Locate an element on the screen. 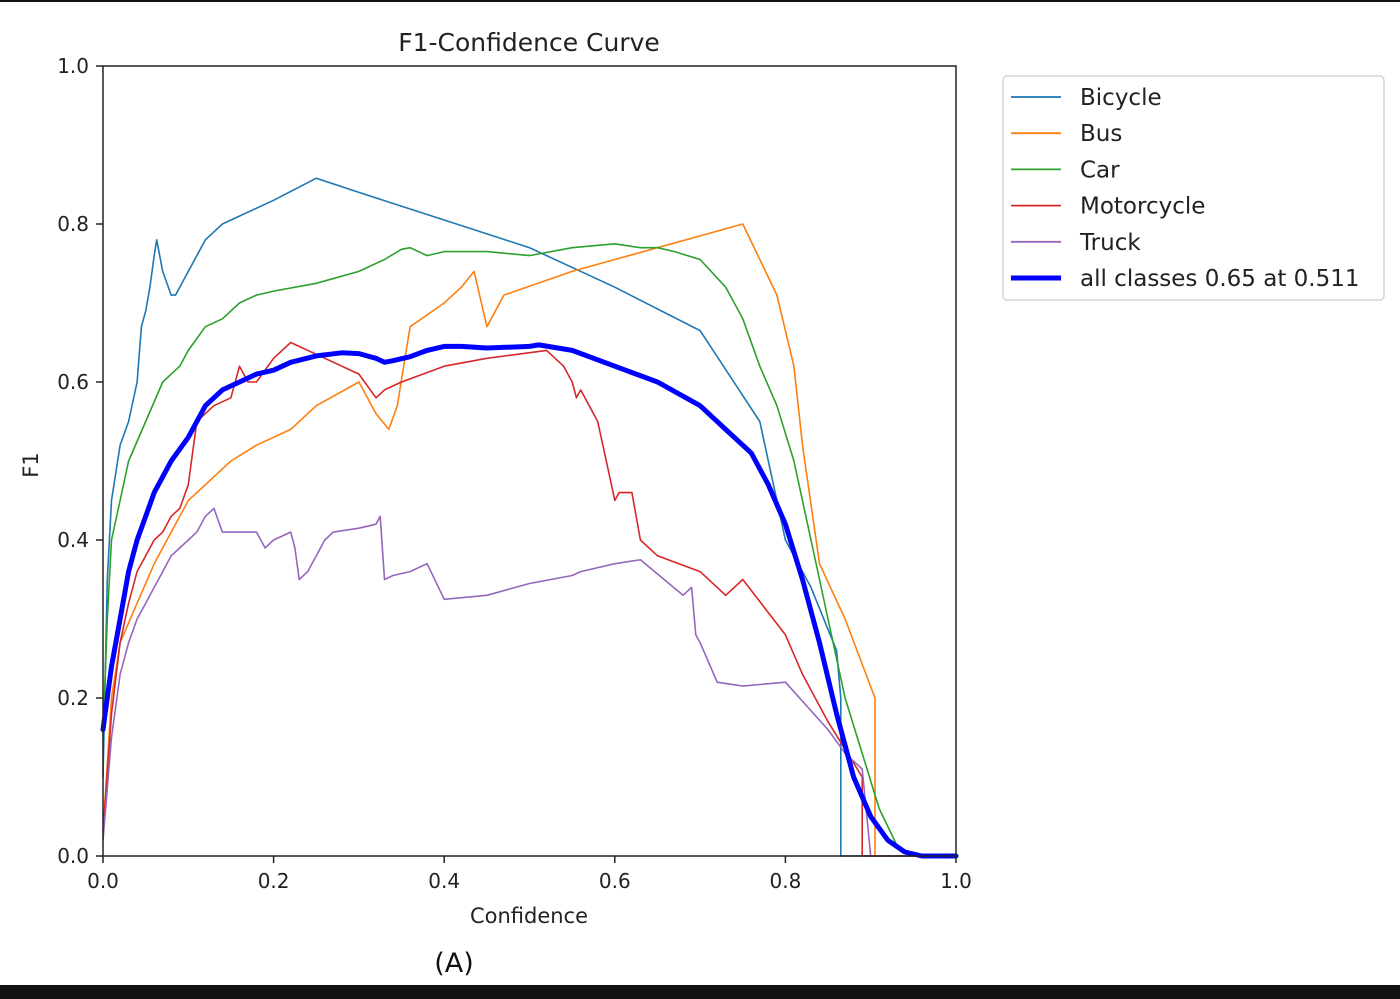 The image size is (1400, 999). y-tick-label: 0.8 is located at coordinates (73, 224).